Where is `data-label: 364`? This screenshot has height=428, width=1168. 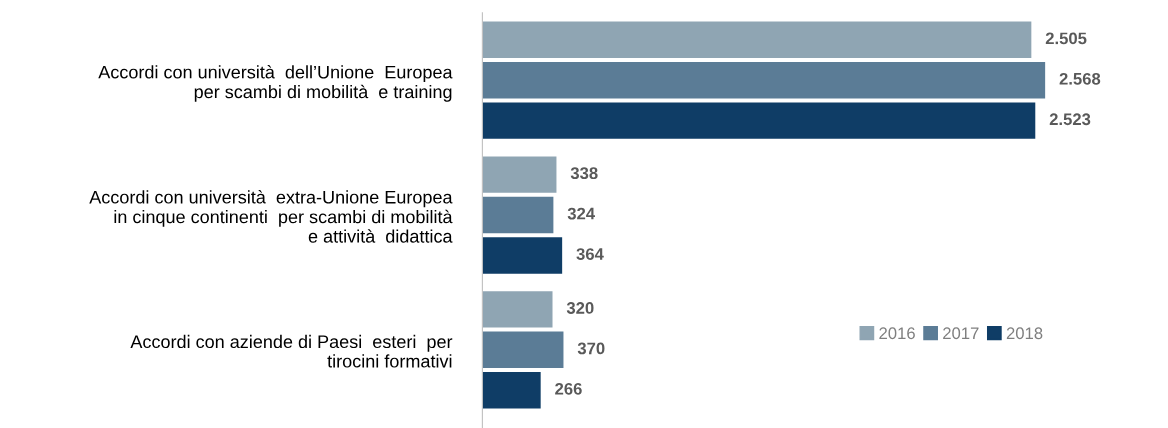
data-label: 364 is located at coordinates (590, 254).